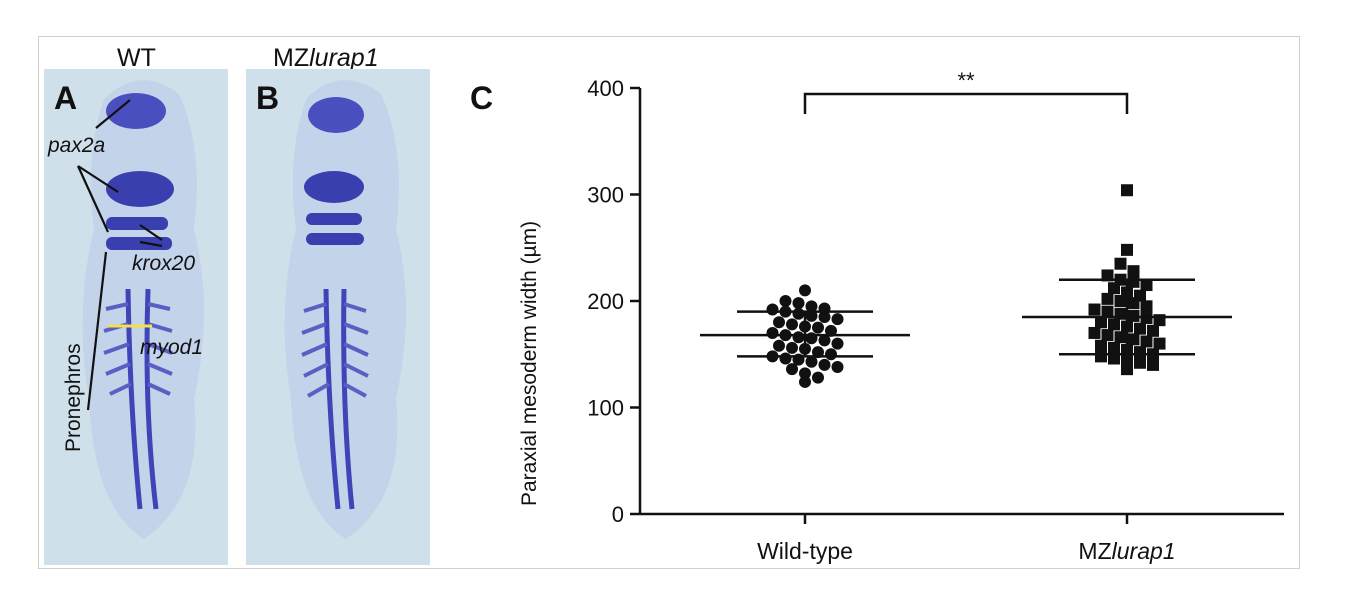  Describe the element at coordinates (605, 408) in the screenshot. I see `y-tick-label: 100` at that location.